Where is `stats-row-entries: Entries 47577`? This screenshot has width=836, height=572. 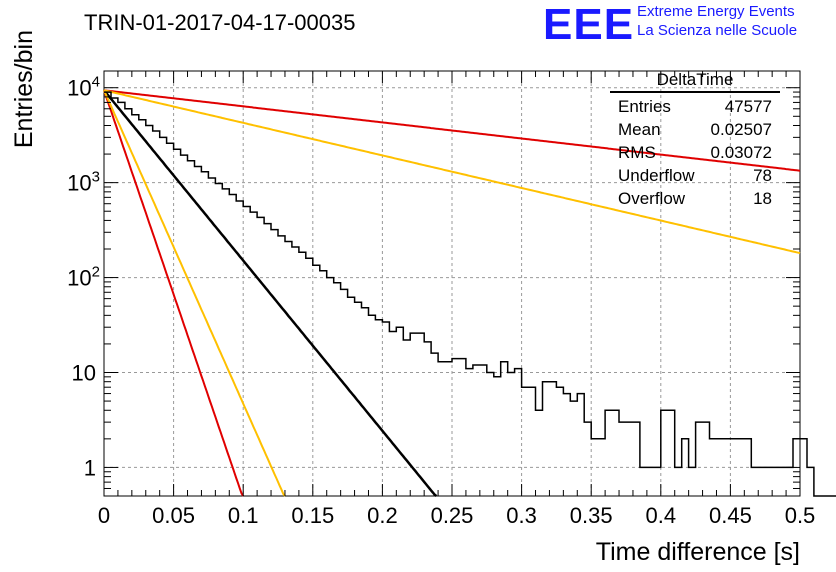 stats-row-entries: Entries 47577 is located at coordinates (695, 106).